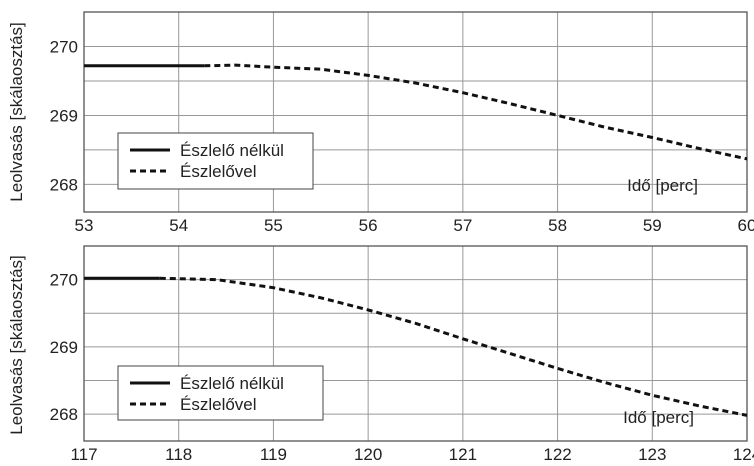  Describe the element at coordinates (83, 454) in the screenshot. I see `x-tick-label: 117` at that location.